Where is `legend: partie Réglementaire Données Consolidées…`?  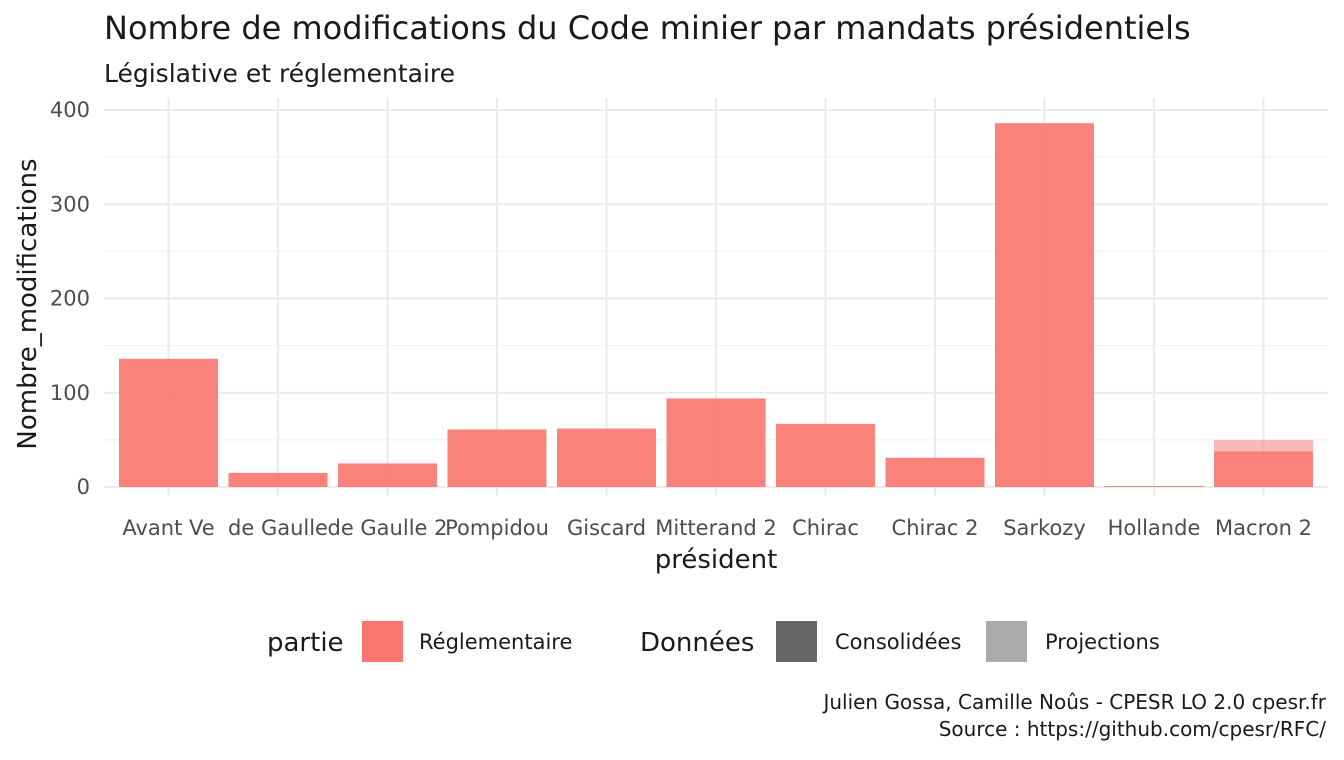 legend: partie Réglementaire Données Consolidées… is located at coordinates (713, 641).